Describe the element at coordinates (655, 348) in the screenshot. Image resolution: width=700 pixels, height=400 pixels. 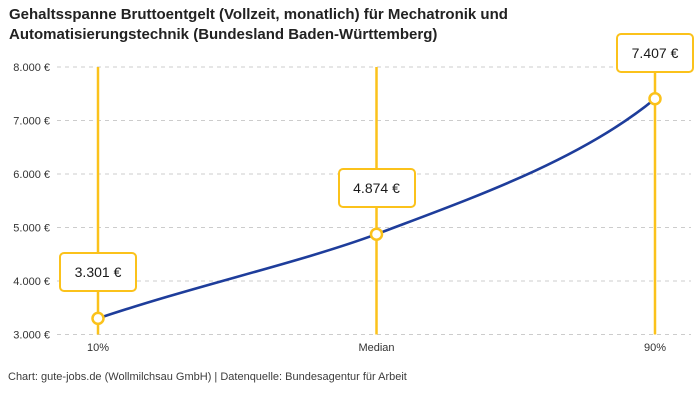
I see `x-axis-tick-label: 90%` at that location.